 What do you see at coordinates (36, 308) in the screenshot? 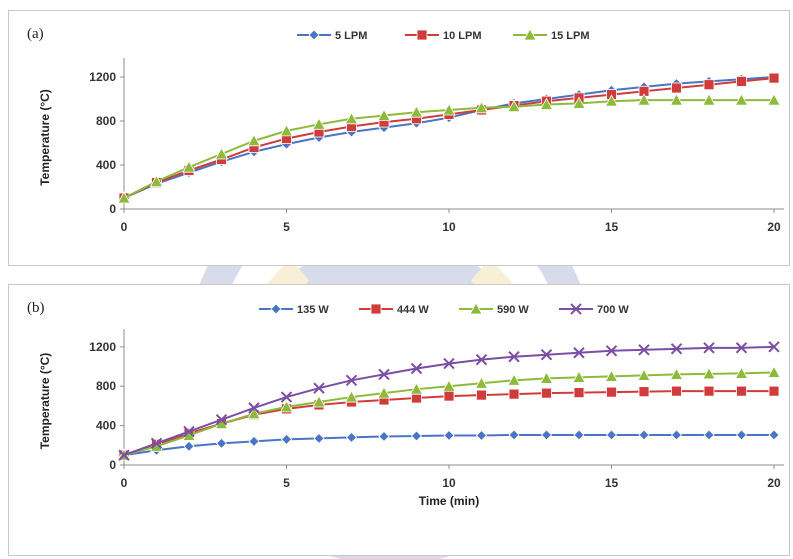
I see `panel-label: (b)` at bounding box center [36, 308].